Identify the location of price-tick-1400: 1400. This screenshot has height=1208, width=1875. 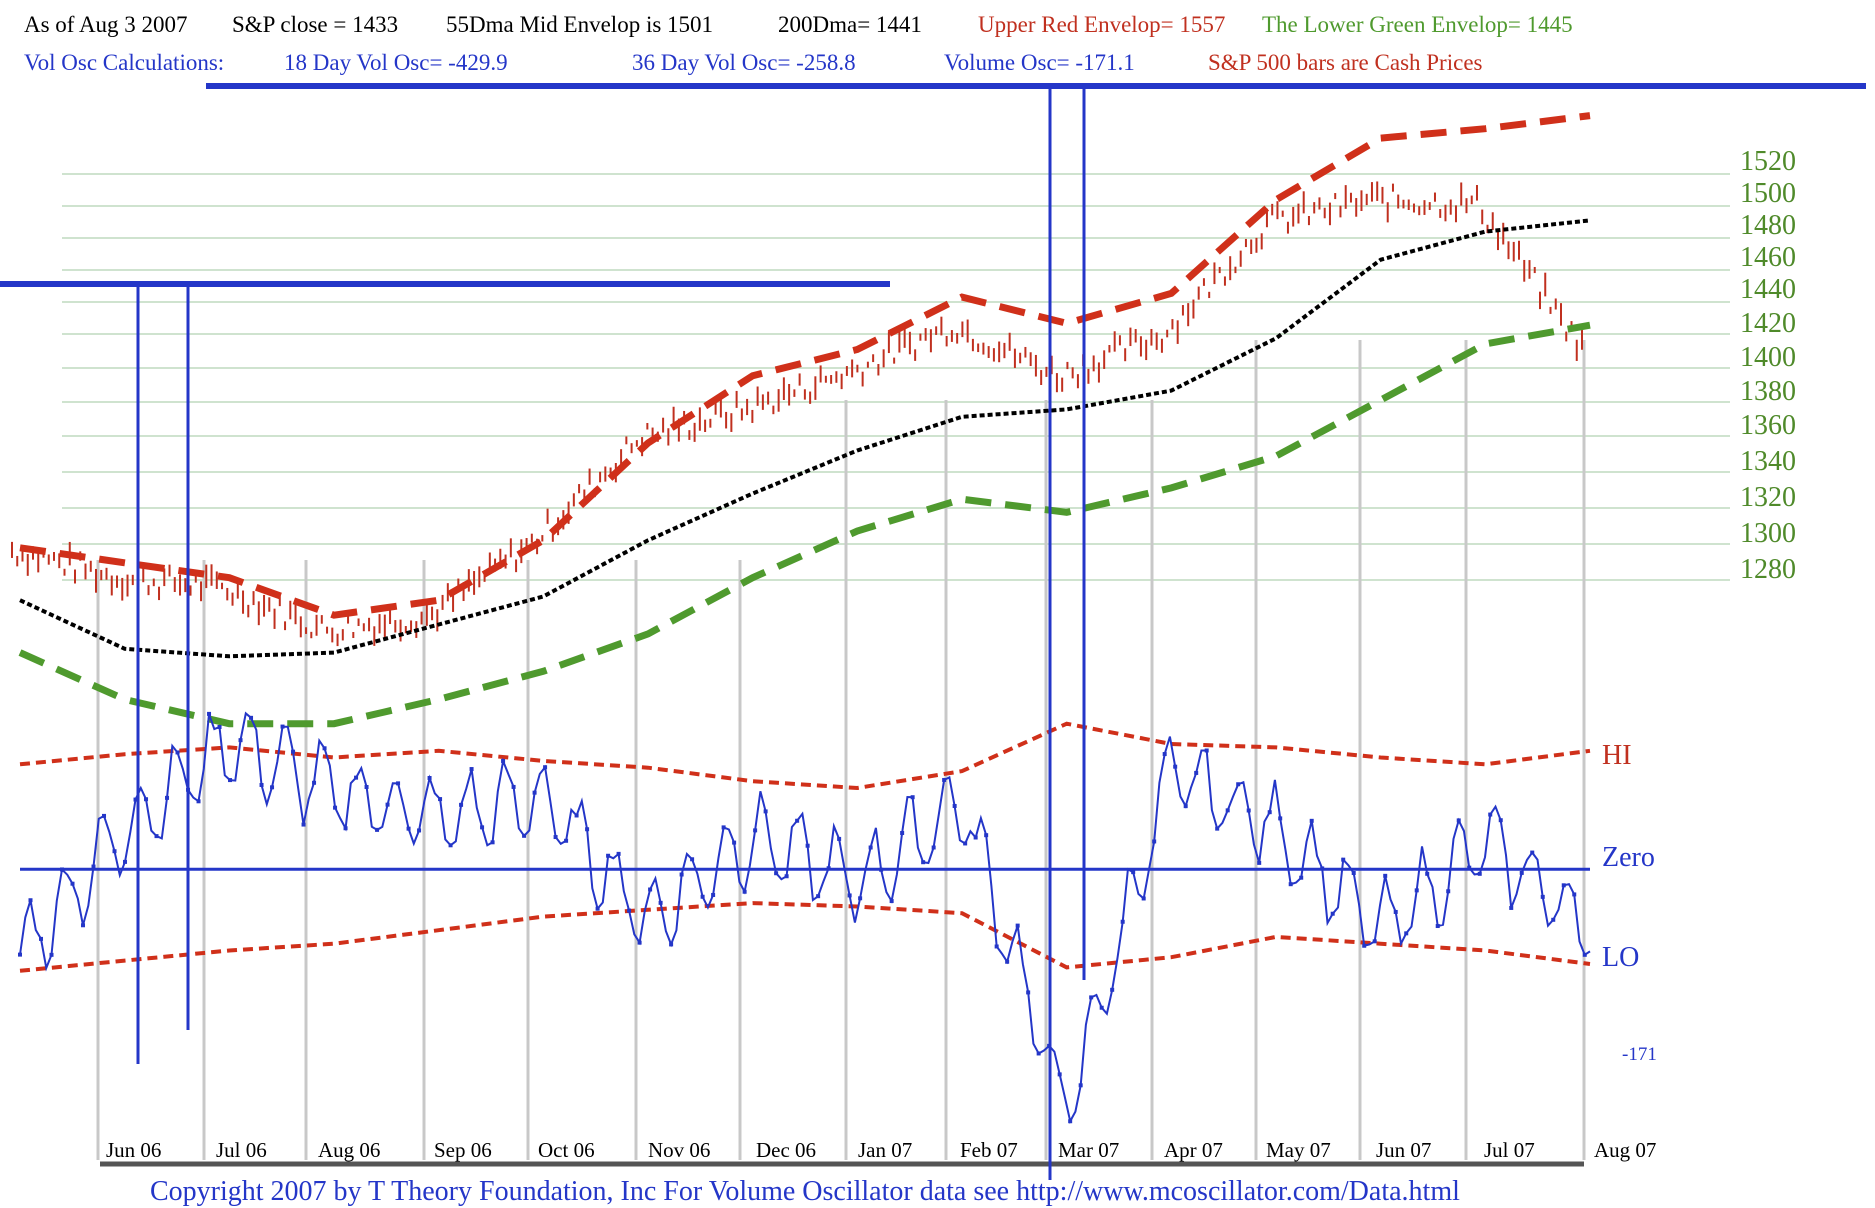
(1768, 357).